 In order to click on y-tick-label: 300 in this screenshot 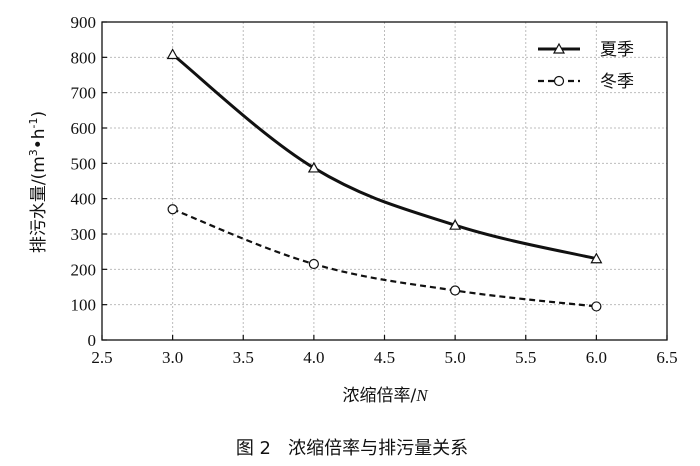, I will do `click(84, 234)`.